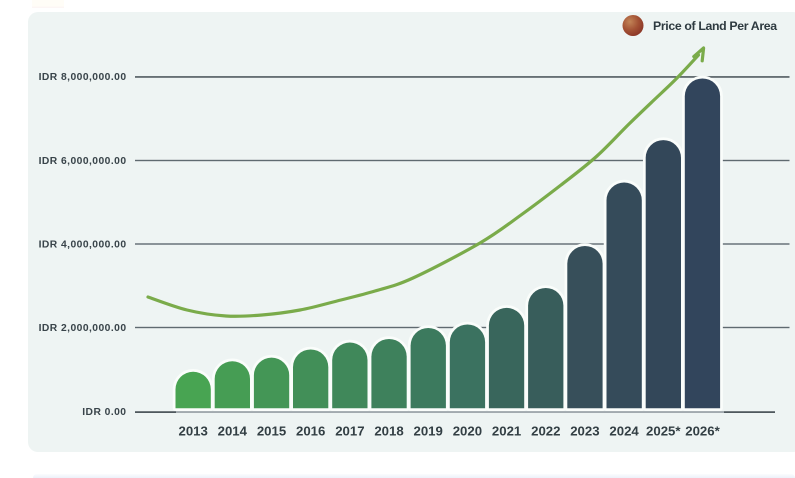 This screenshot has height=478, width=795. I want to click on svg-text: 2025*, so click(663, 431).